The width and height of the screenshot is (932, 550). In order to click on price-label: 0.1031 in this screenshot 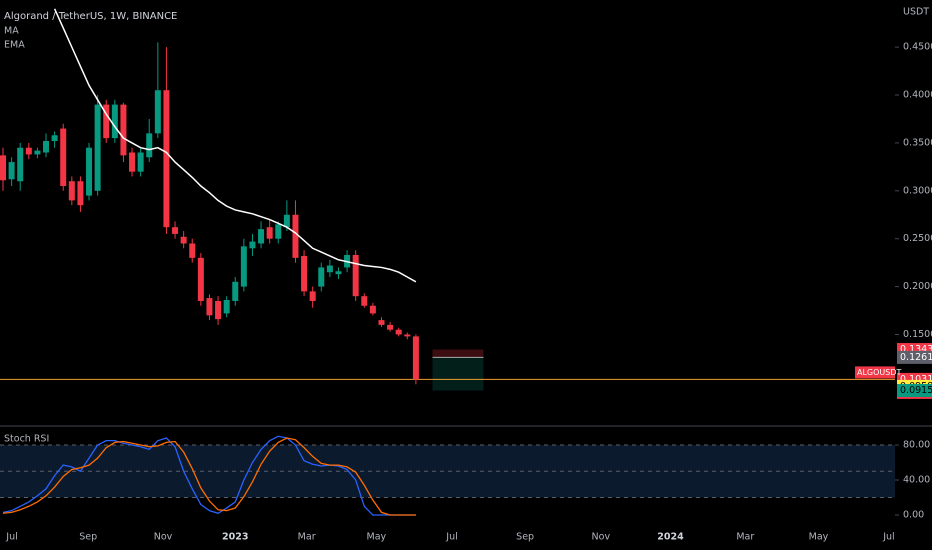, I will do `click(916, 379)`.